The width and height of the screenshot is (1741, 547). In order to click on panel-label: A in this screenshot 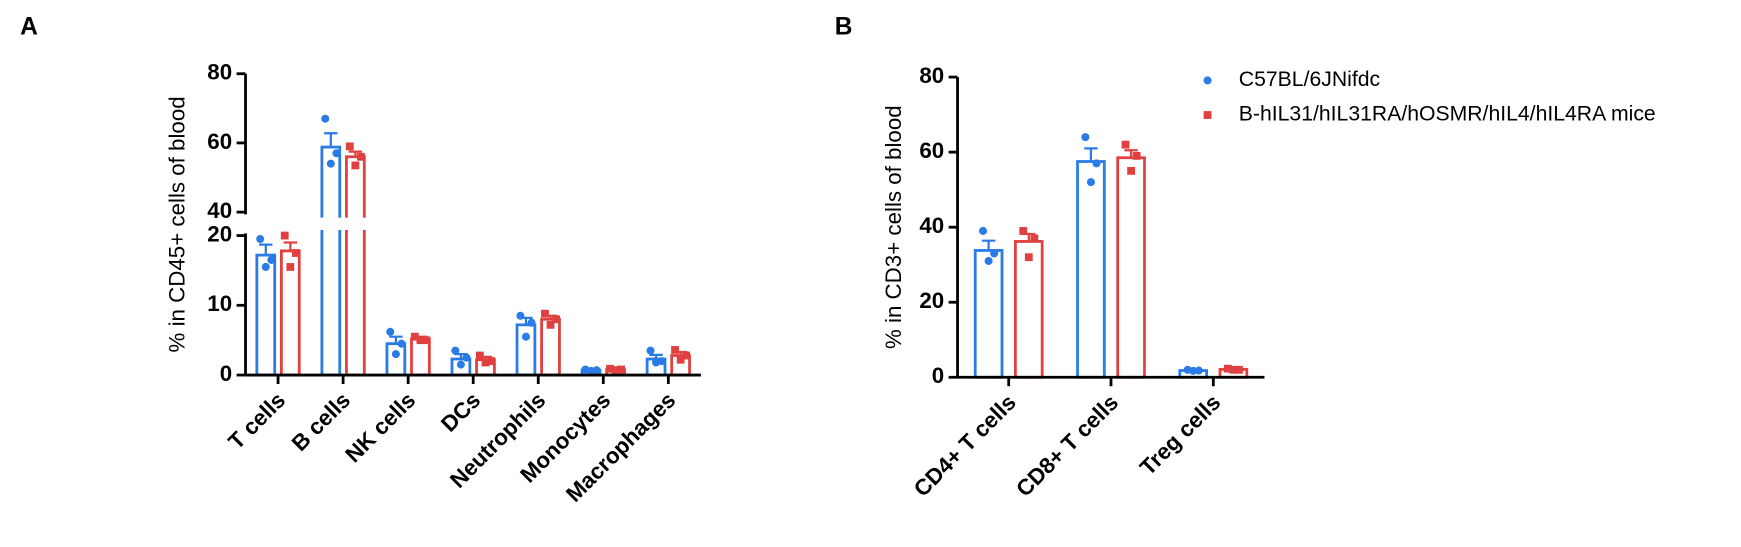, I will do `click(29, 26)`.